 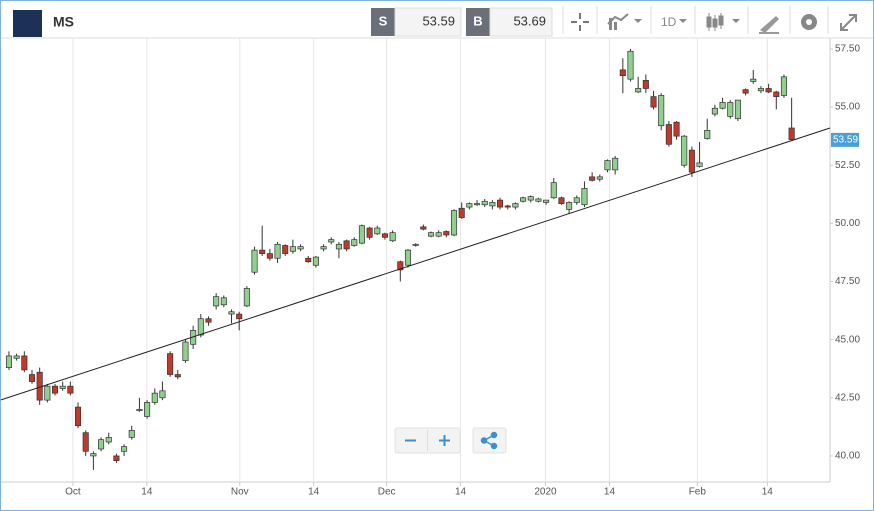 I want to click on toolbar-separators, so click(x=695, y=20).